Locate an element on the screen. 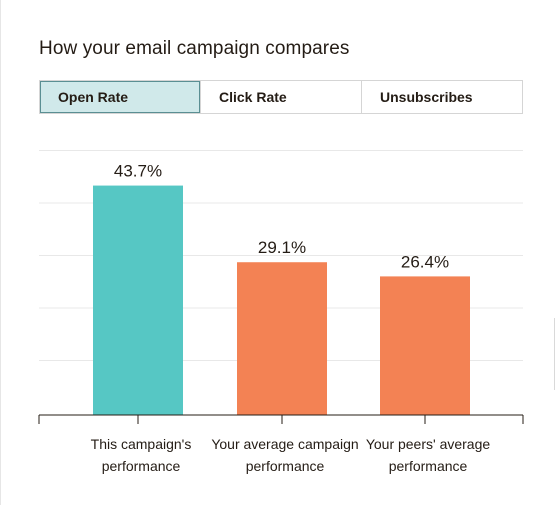 The image size is (557, 505). category-label: This campaign's is located at coordinates (141, 444).